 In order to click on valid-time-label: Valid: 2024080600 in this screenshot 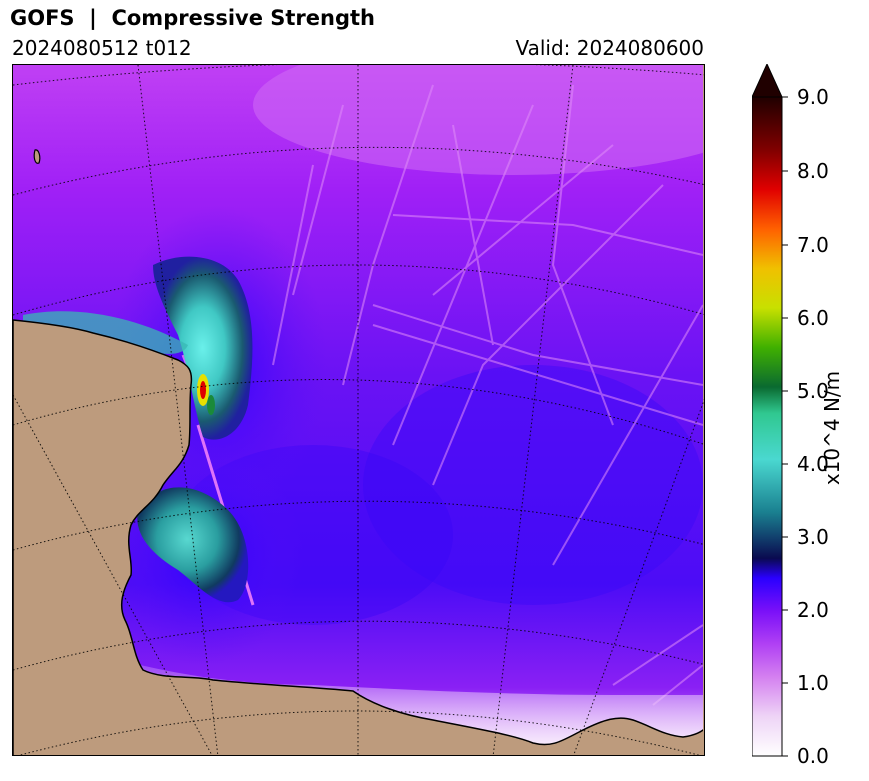, I will do `click(609, 48)`.